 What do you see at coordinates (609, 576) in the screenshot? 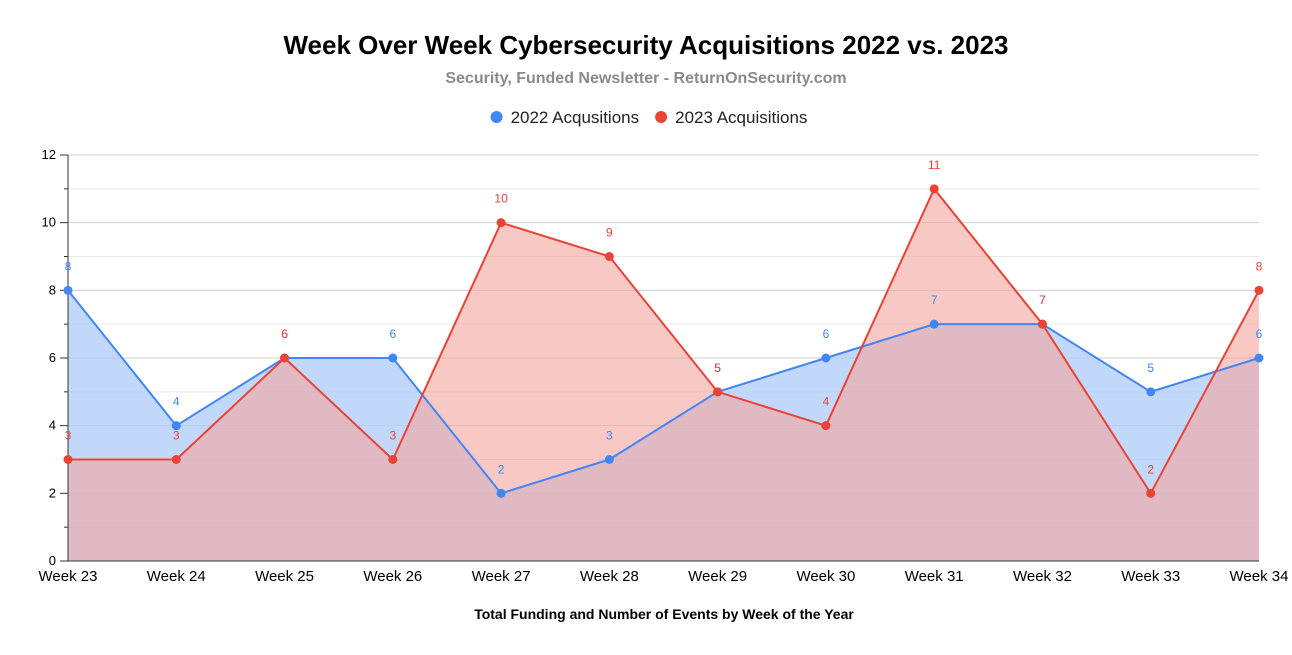
I see `x-tick-label: Week 28` at bounding box center [609, 576].